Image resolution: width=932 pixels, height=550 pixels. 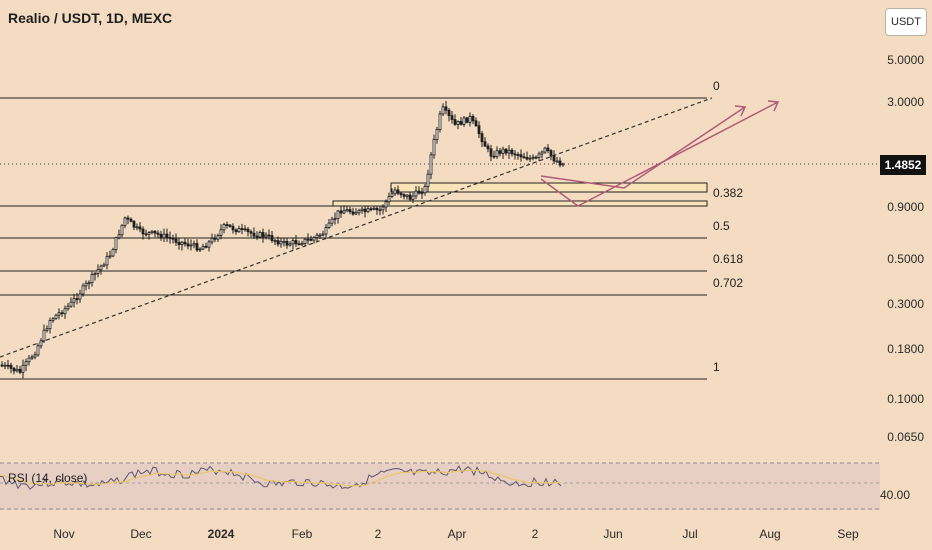 I want to click on rsi-line, so click(x=281, y=477).